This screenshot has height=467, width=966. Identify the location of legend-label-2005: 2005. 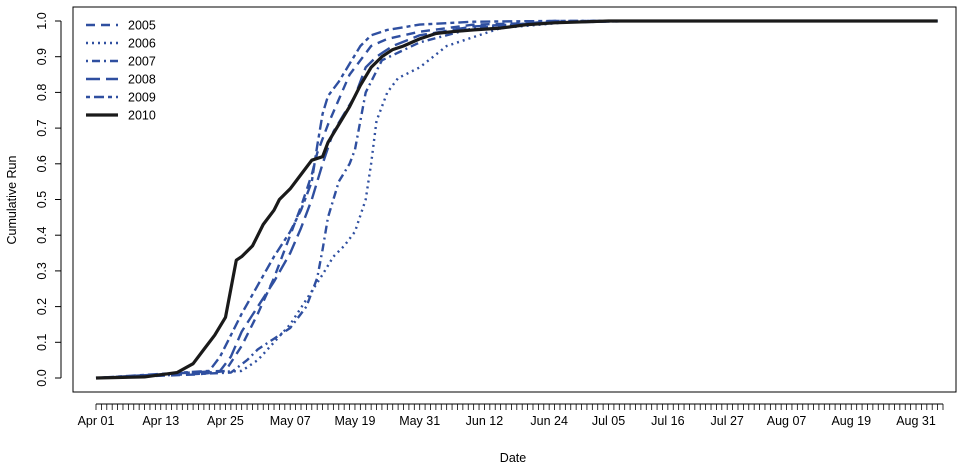
(142, 26).